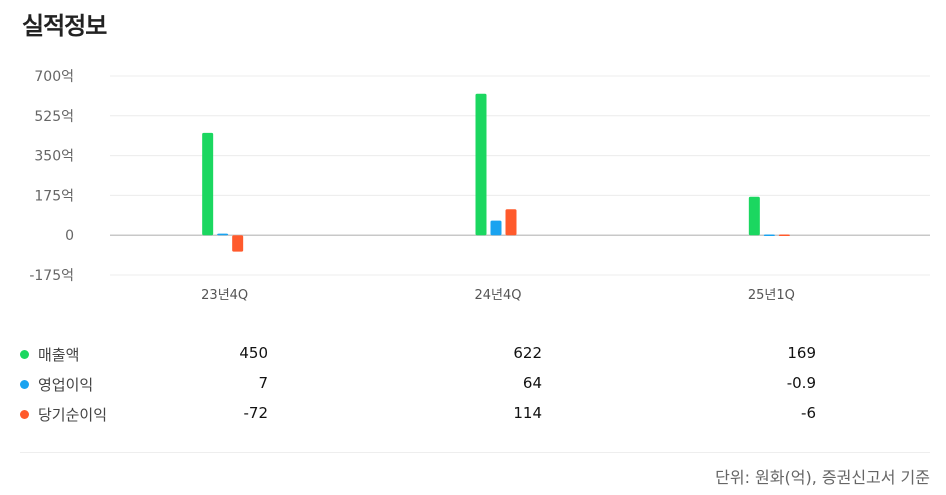 This screenshot has height=495, width=946. Describe the element at coordinates (73, 415) in the screenshot. I see `series-name: 당기순이익` at that location.